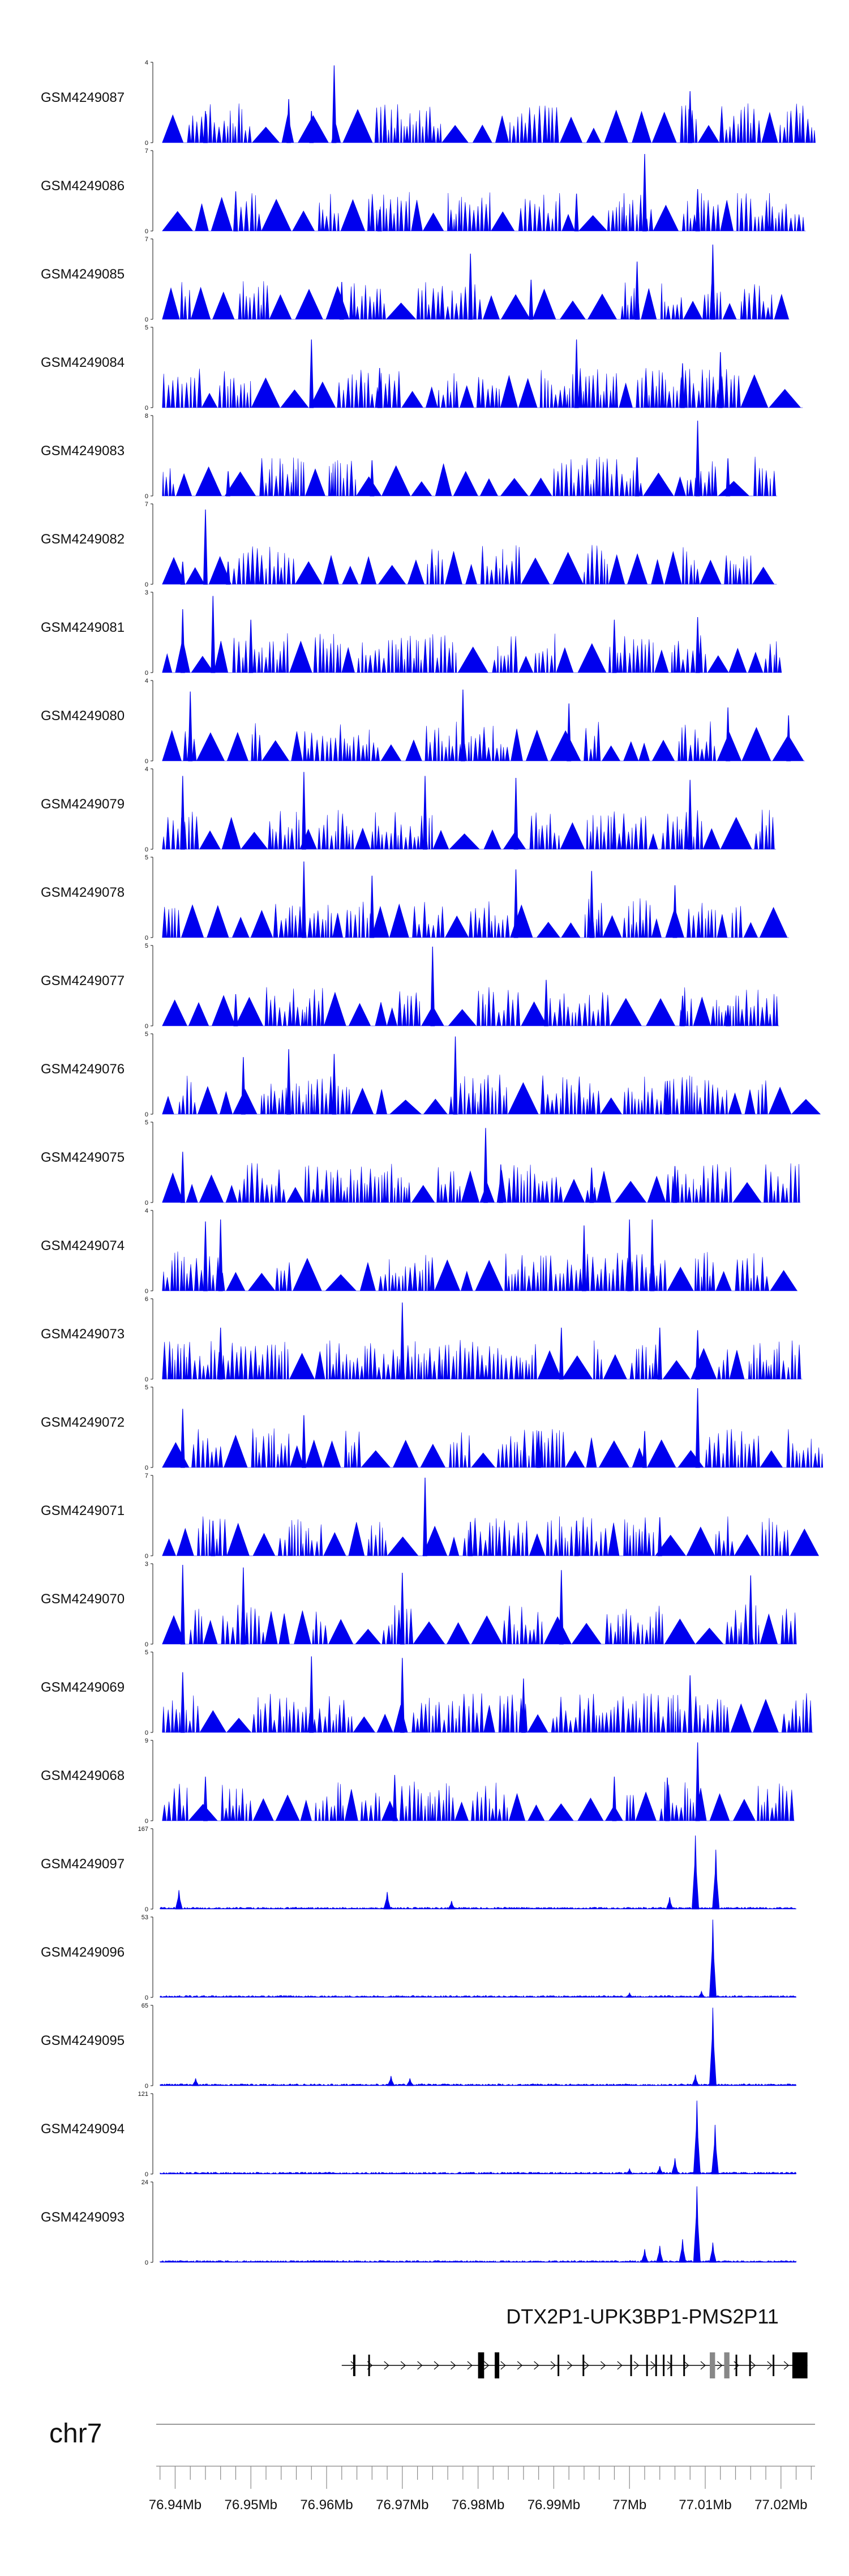 The image size is (849, 2576). What do you see at coordinates (146, 1387) in the screenshot?
I see `y-max-label: 5` at bounding box center [146, 1387].